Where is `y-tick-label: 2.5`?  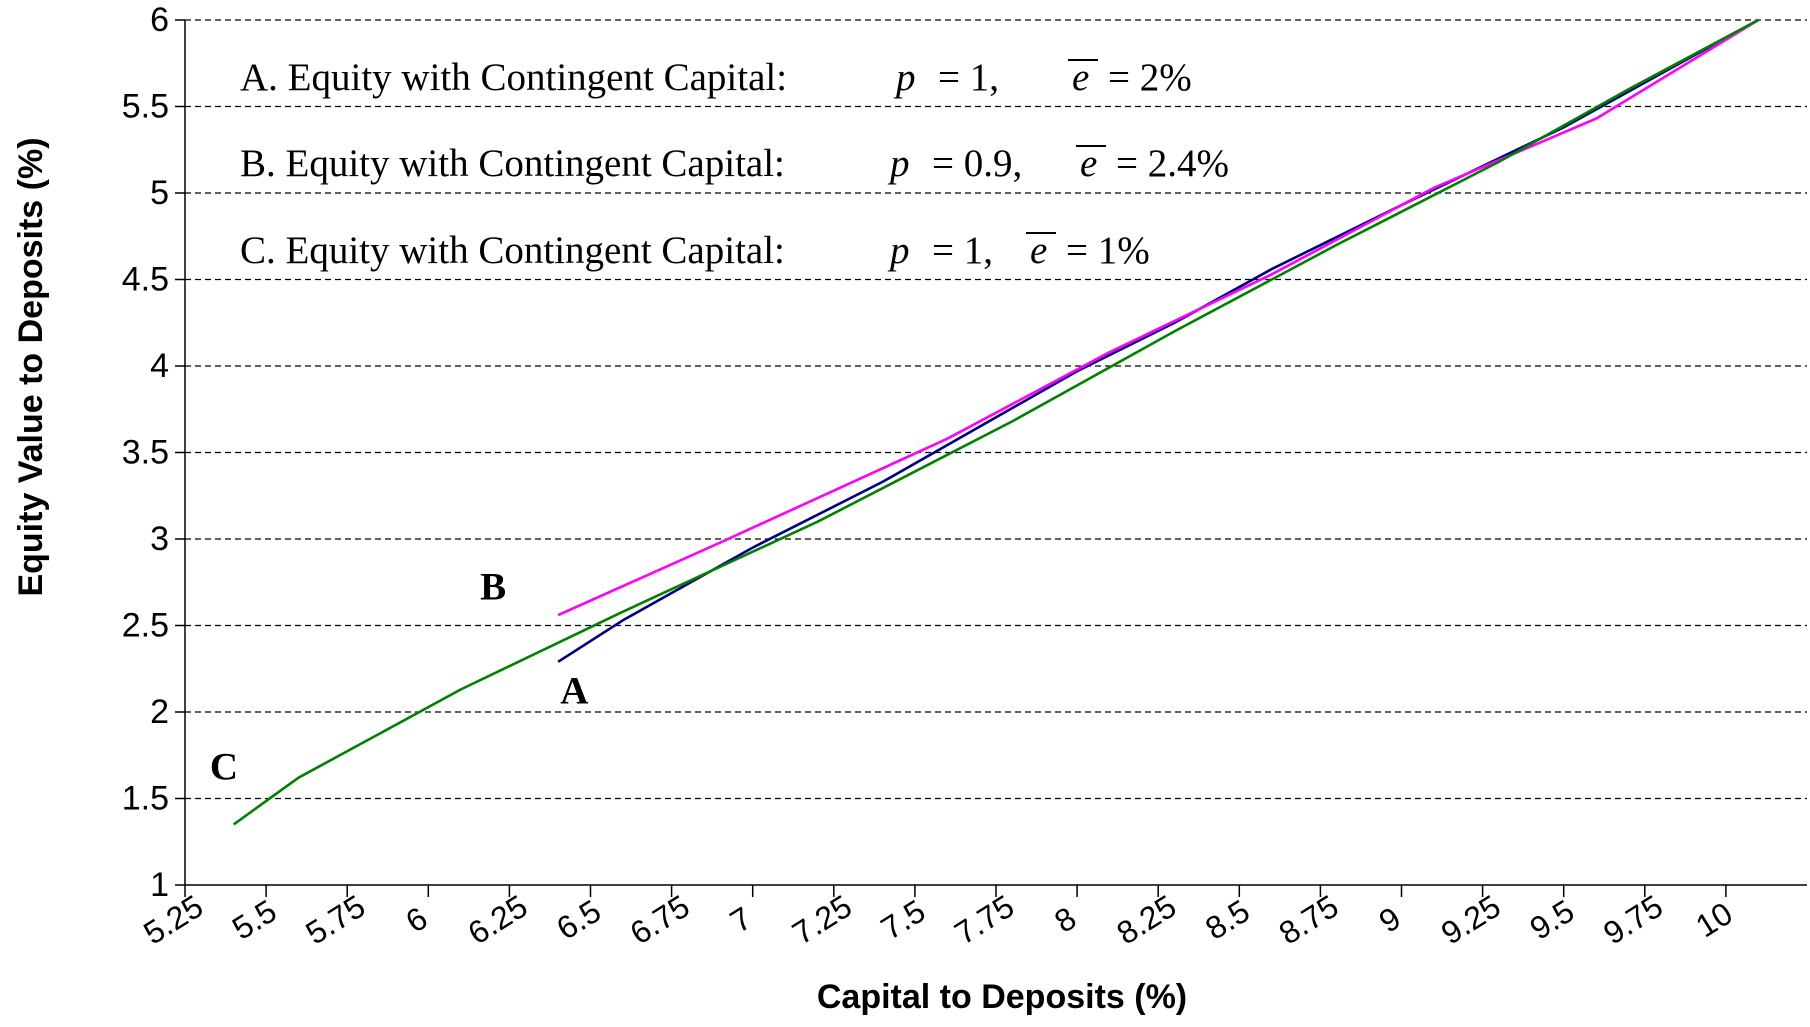
y-tick-label: 2.5 is located at coordinates (145, 626).